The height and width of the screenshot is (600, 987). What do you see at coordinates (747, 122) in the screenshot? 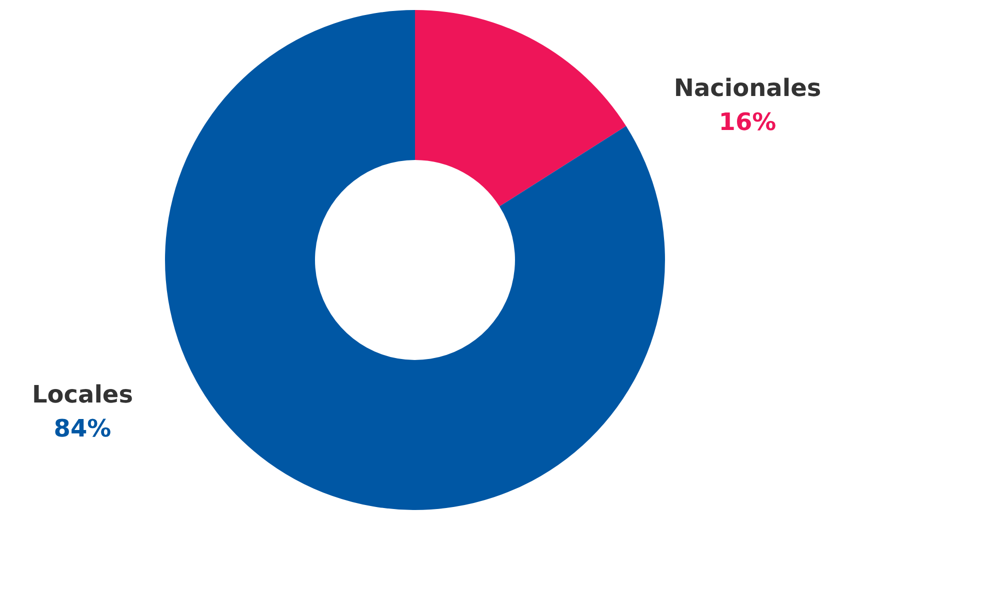
I see `data-label: 16%` at bounding box center [747, 122].